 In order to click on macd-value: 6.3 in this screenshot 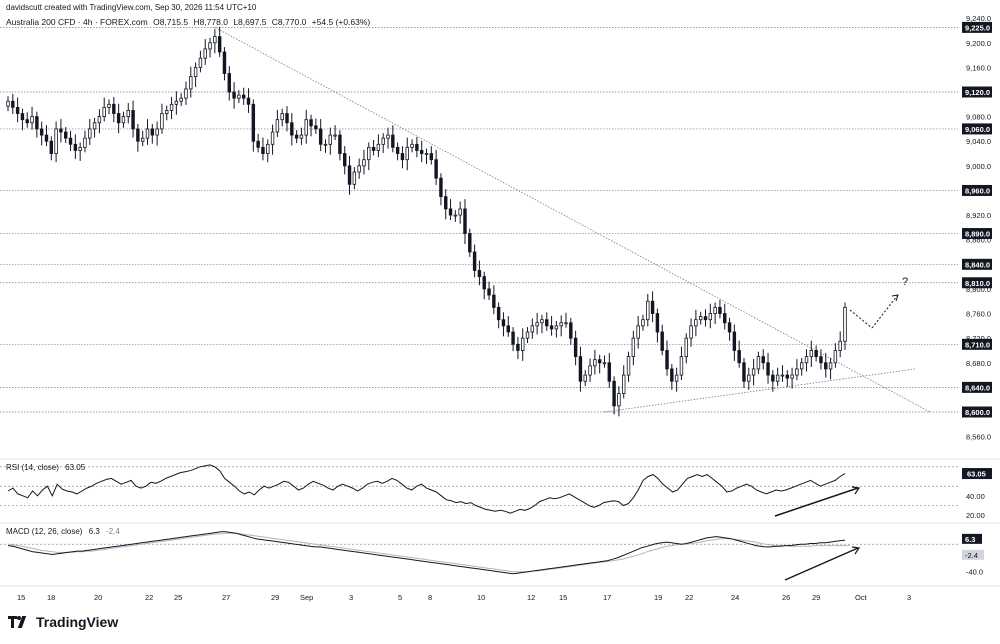, I will do `click(94, 531)`.